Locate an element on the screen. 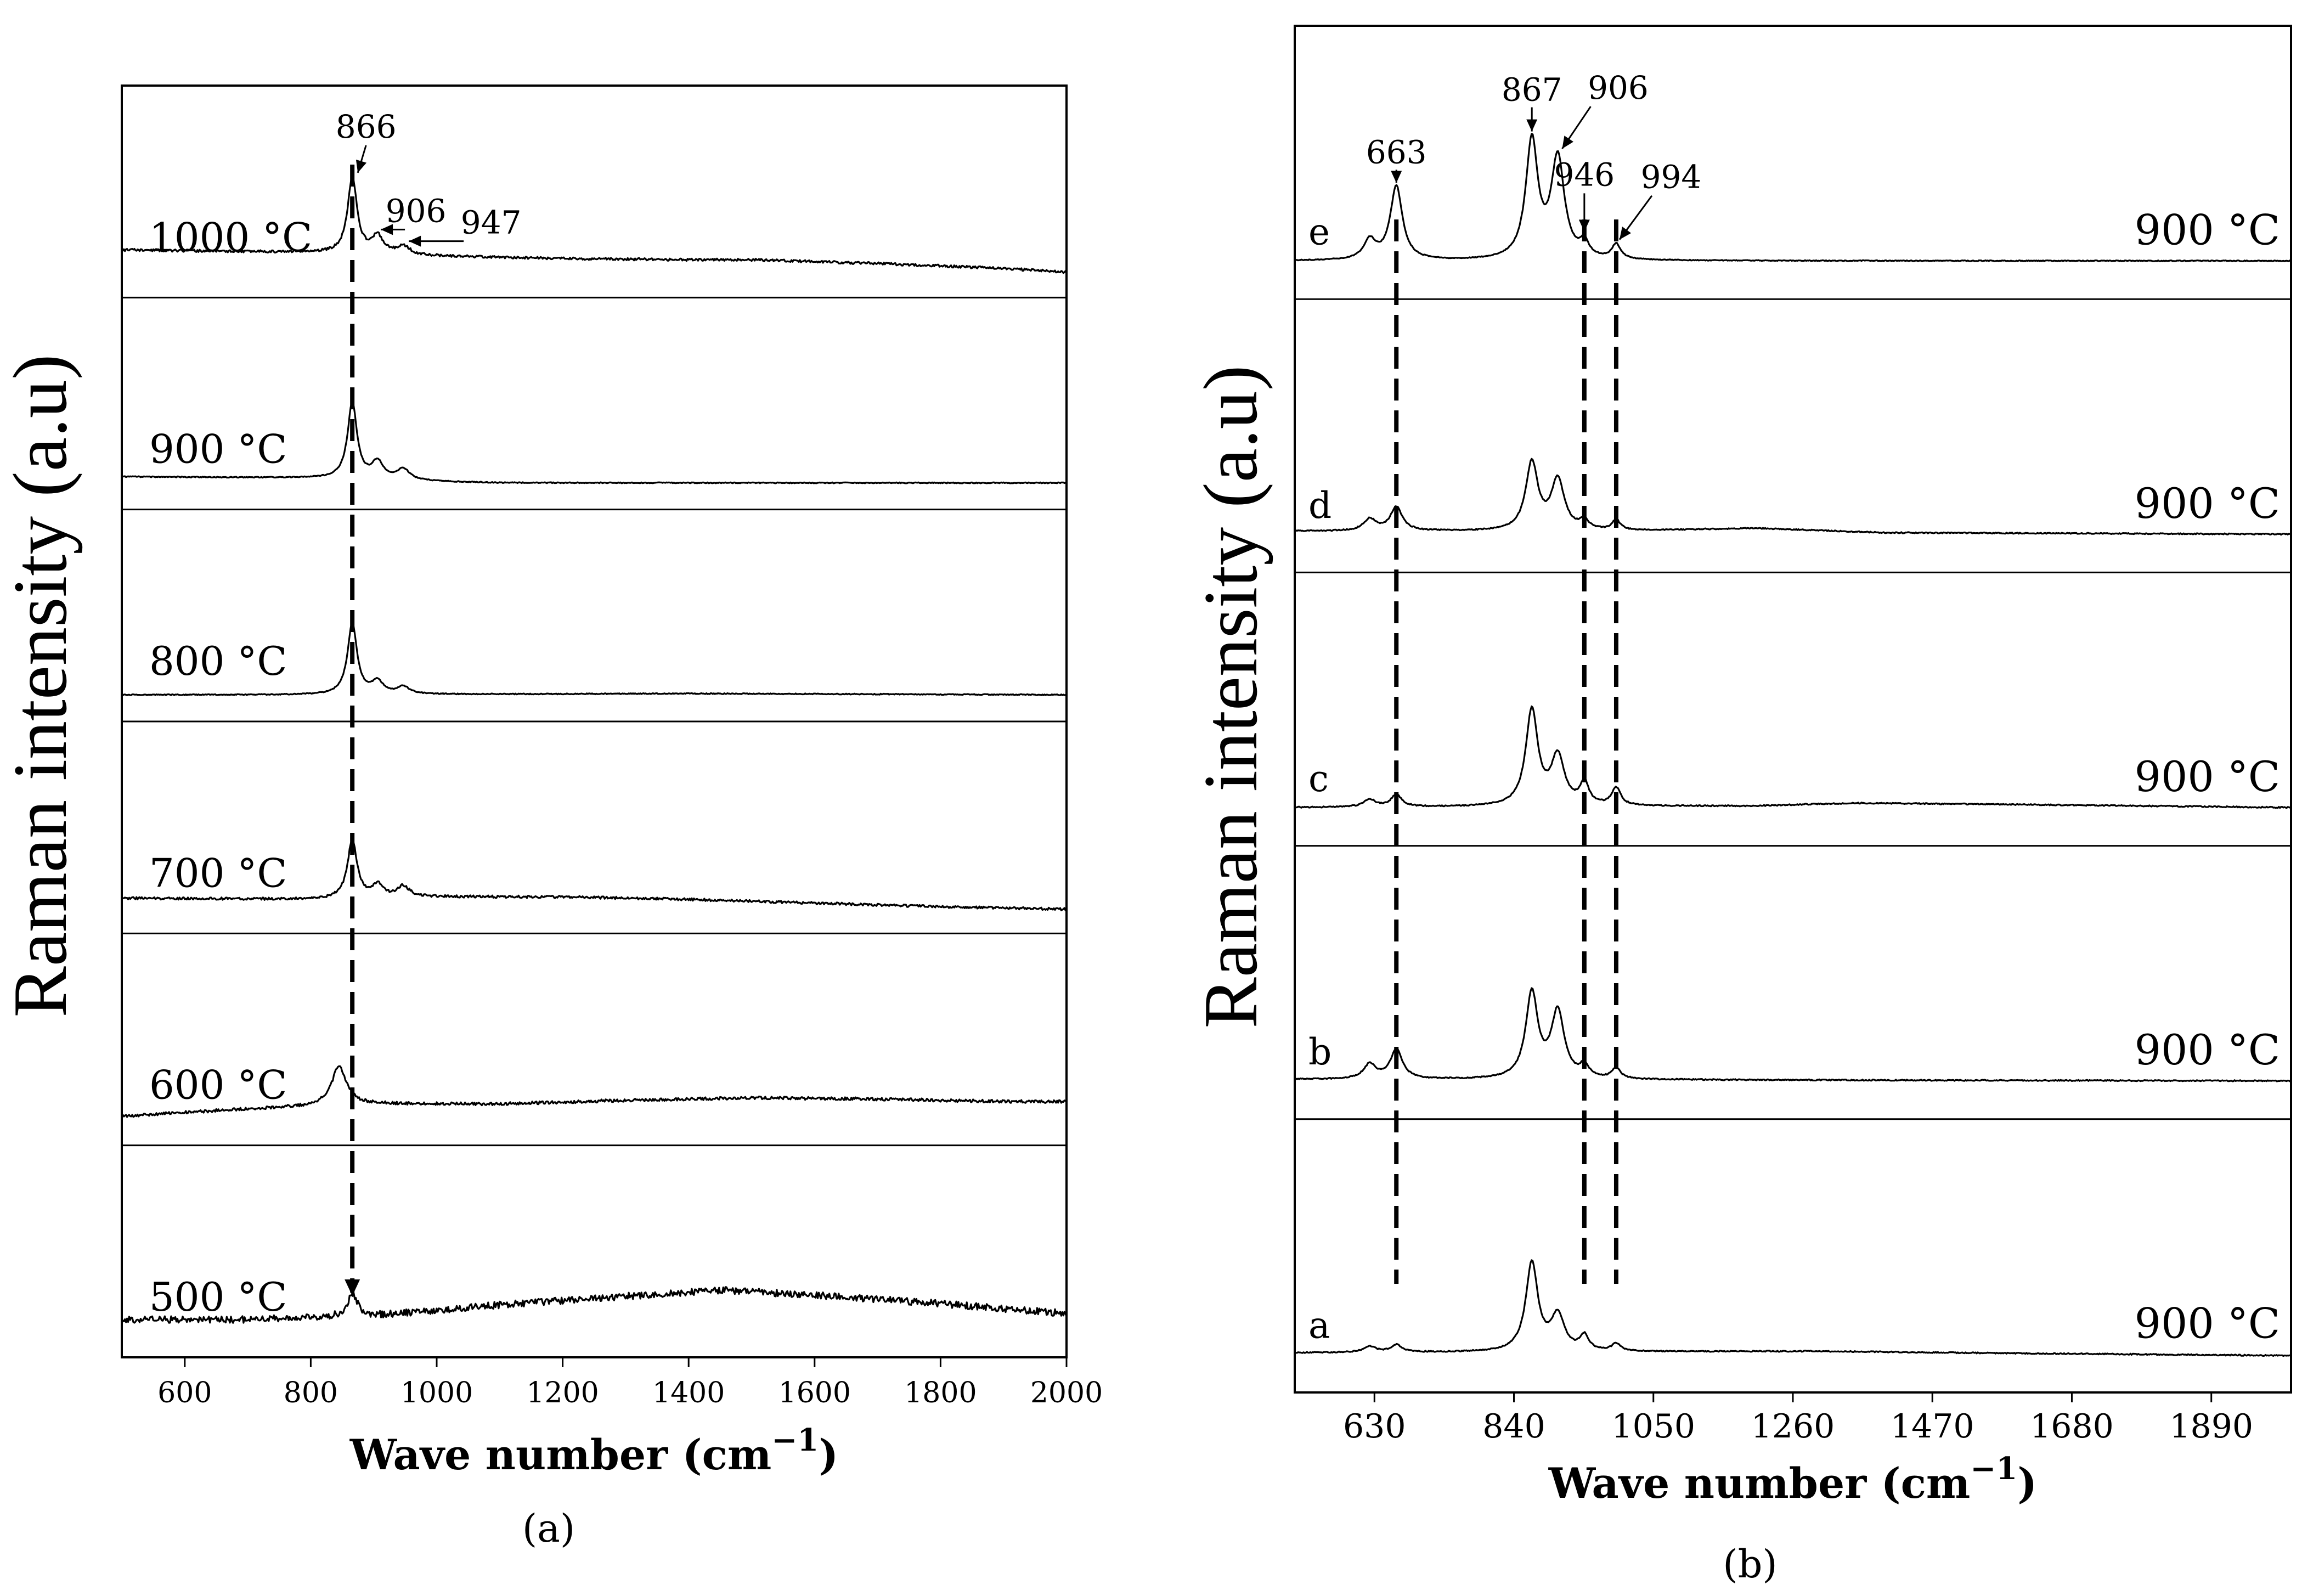  x-tick-label: 1400 is located at coordinates (688, 1393).